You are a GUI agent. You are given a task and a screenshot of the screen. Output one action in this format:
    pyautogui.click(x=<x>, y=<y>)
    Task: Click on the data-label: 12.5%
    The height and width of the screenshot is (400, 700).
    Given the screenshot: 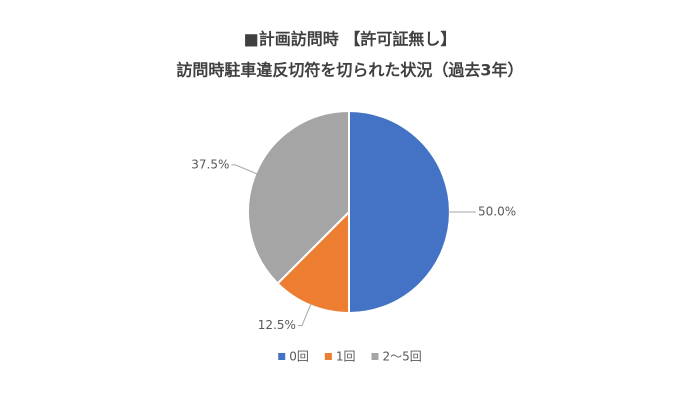 What is the action you would take?
    pyautogui.click(x=277, y=325)
    